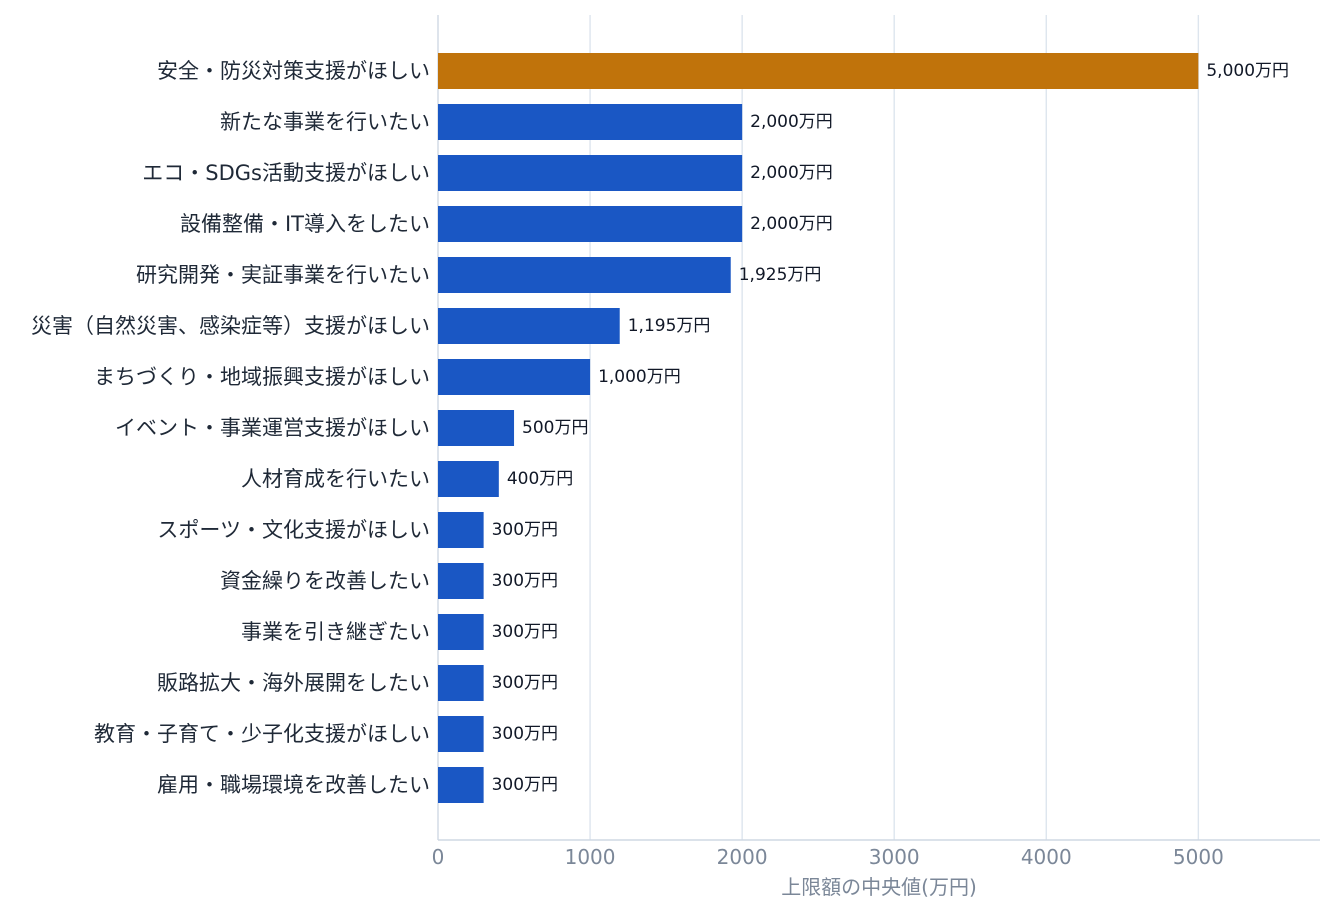  What do you see at coordinates (894, 857) in the screenshot?
I see `x-tick-label-3000: 3000` at bounding box center [894, 857].